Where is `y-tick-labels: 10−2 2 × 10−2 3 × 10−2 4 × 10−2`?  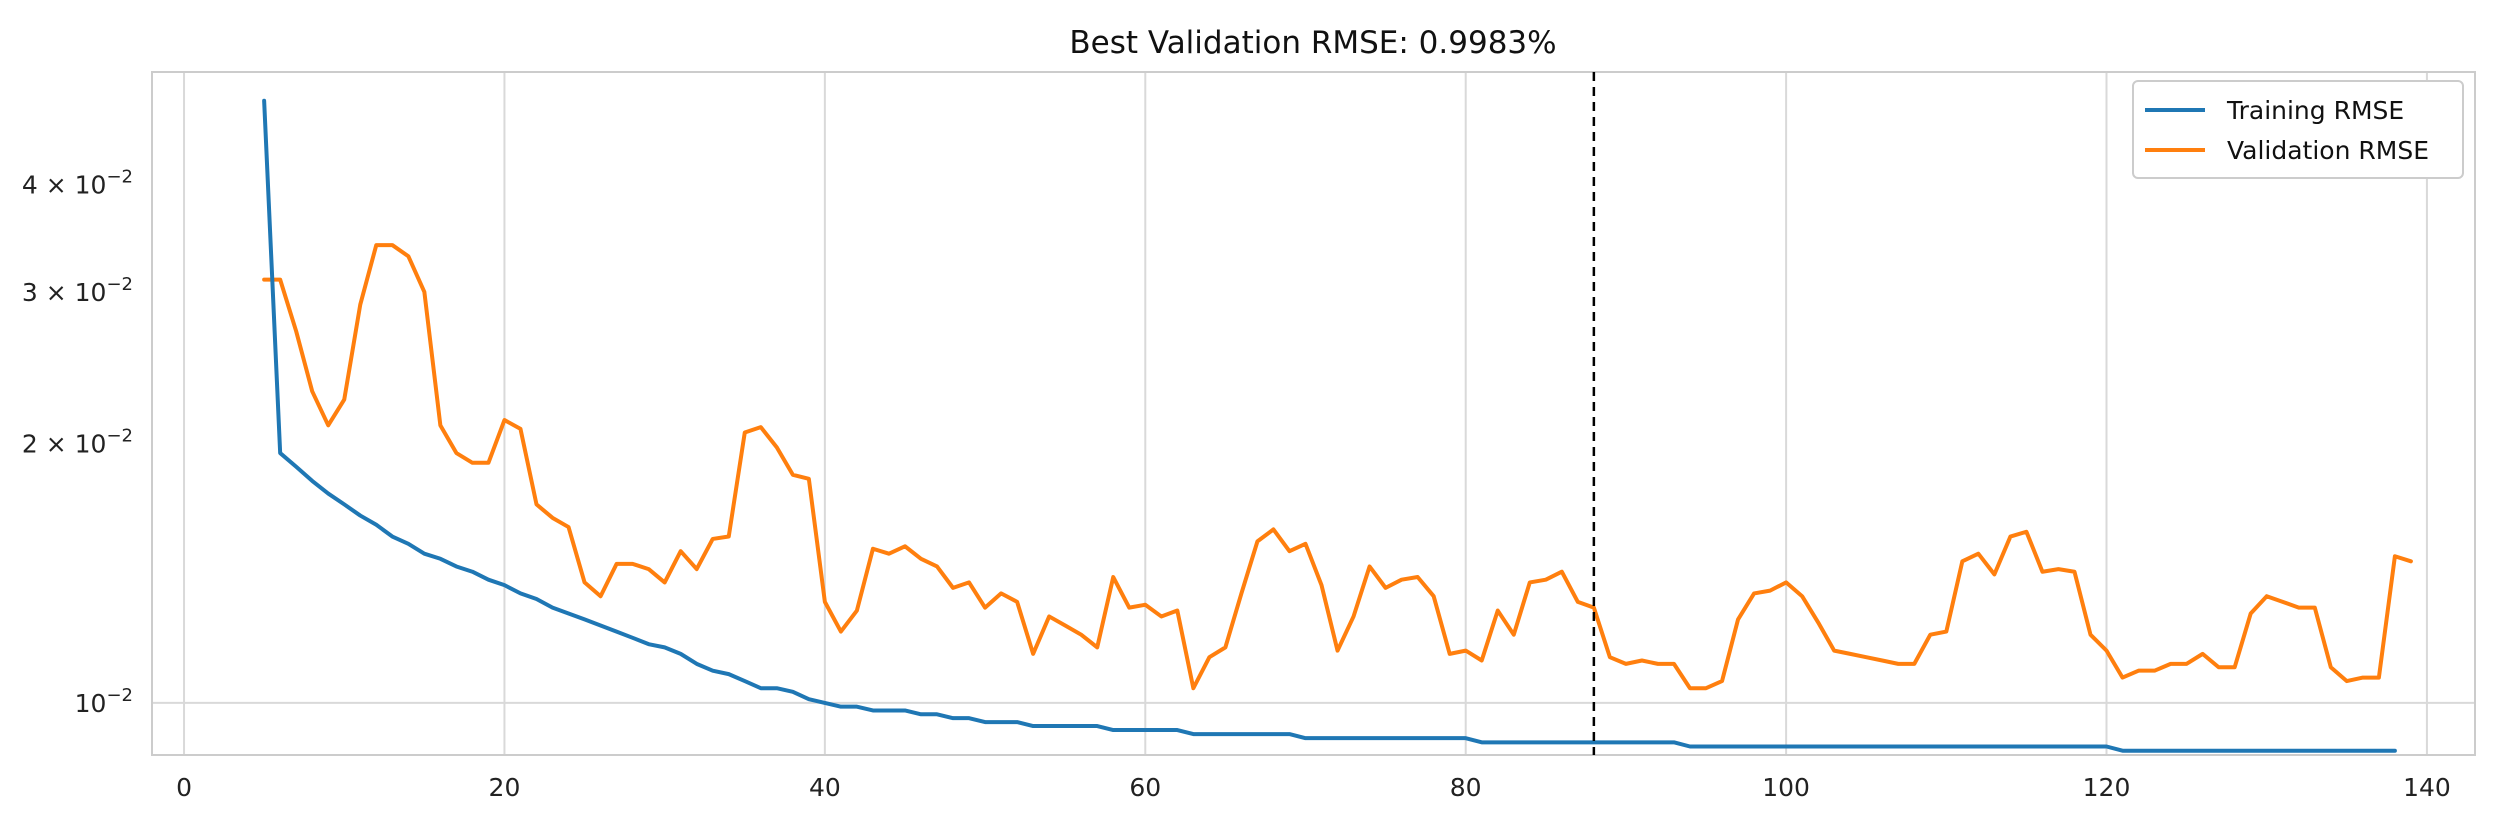
y-tick-labels: 10−2 2 × 10−2 3 × 10−2 4 × 10−2 is located at coordinates (77, 442).